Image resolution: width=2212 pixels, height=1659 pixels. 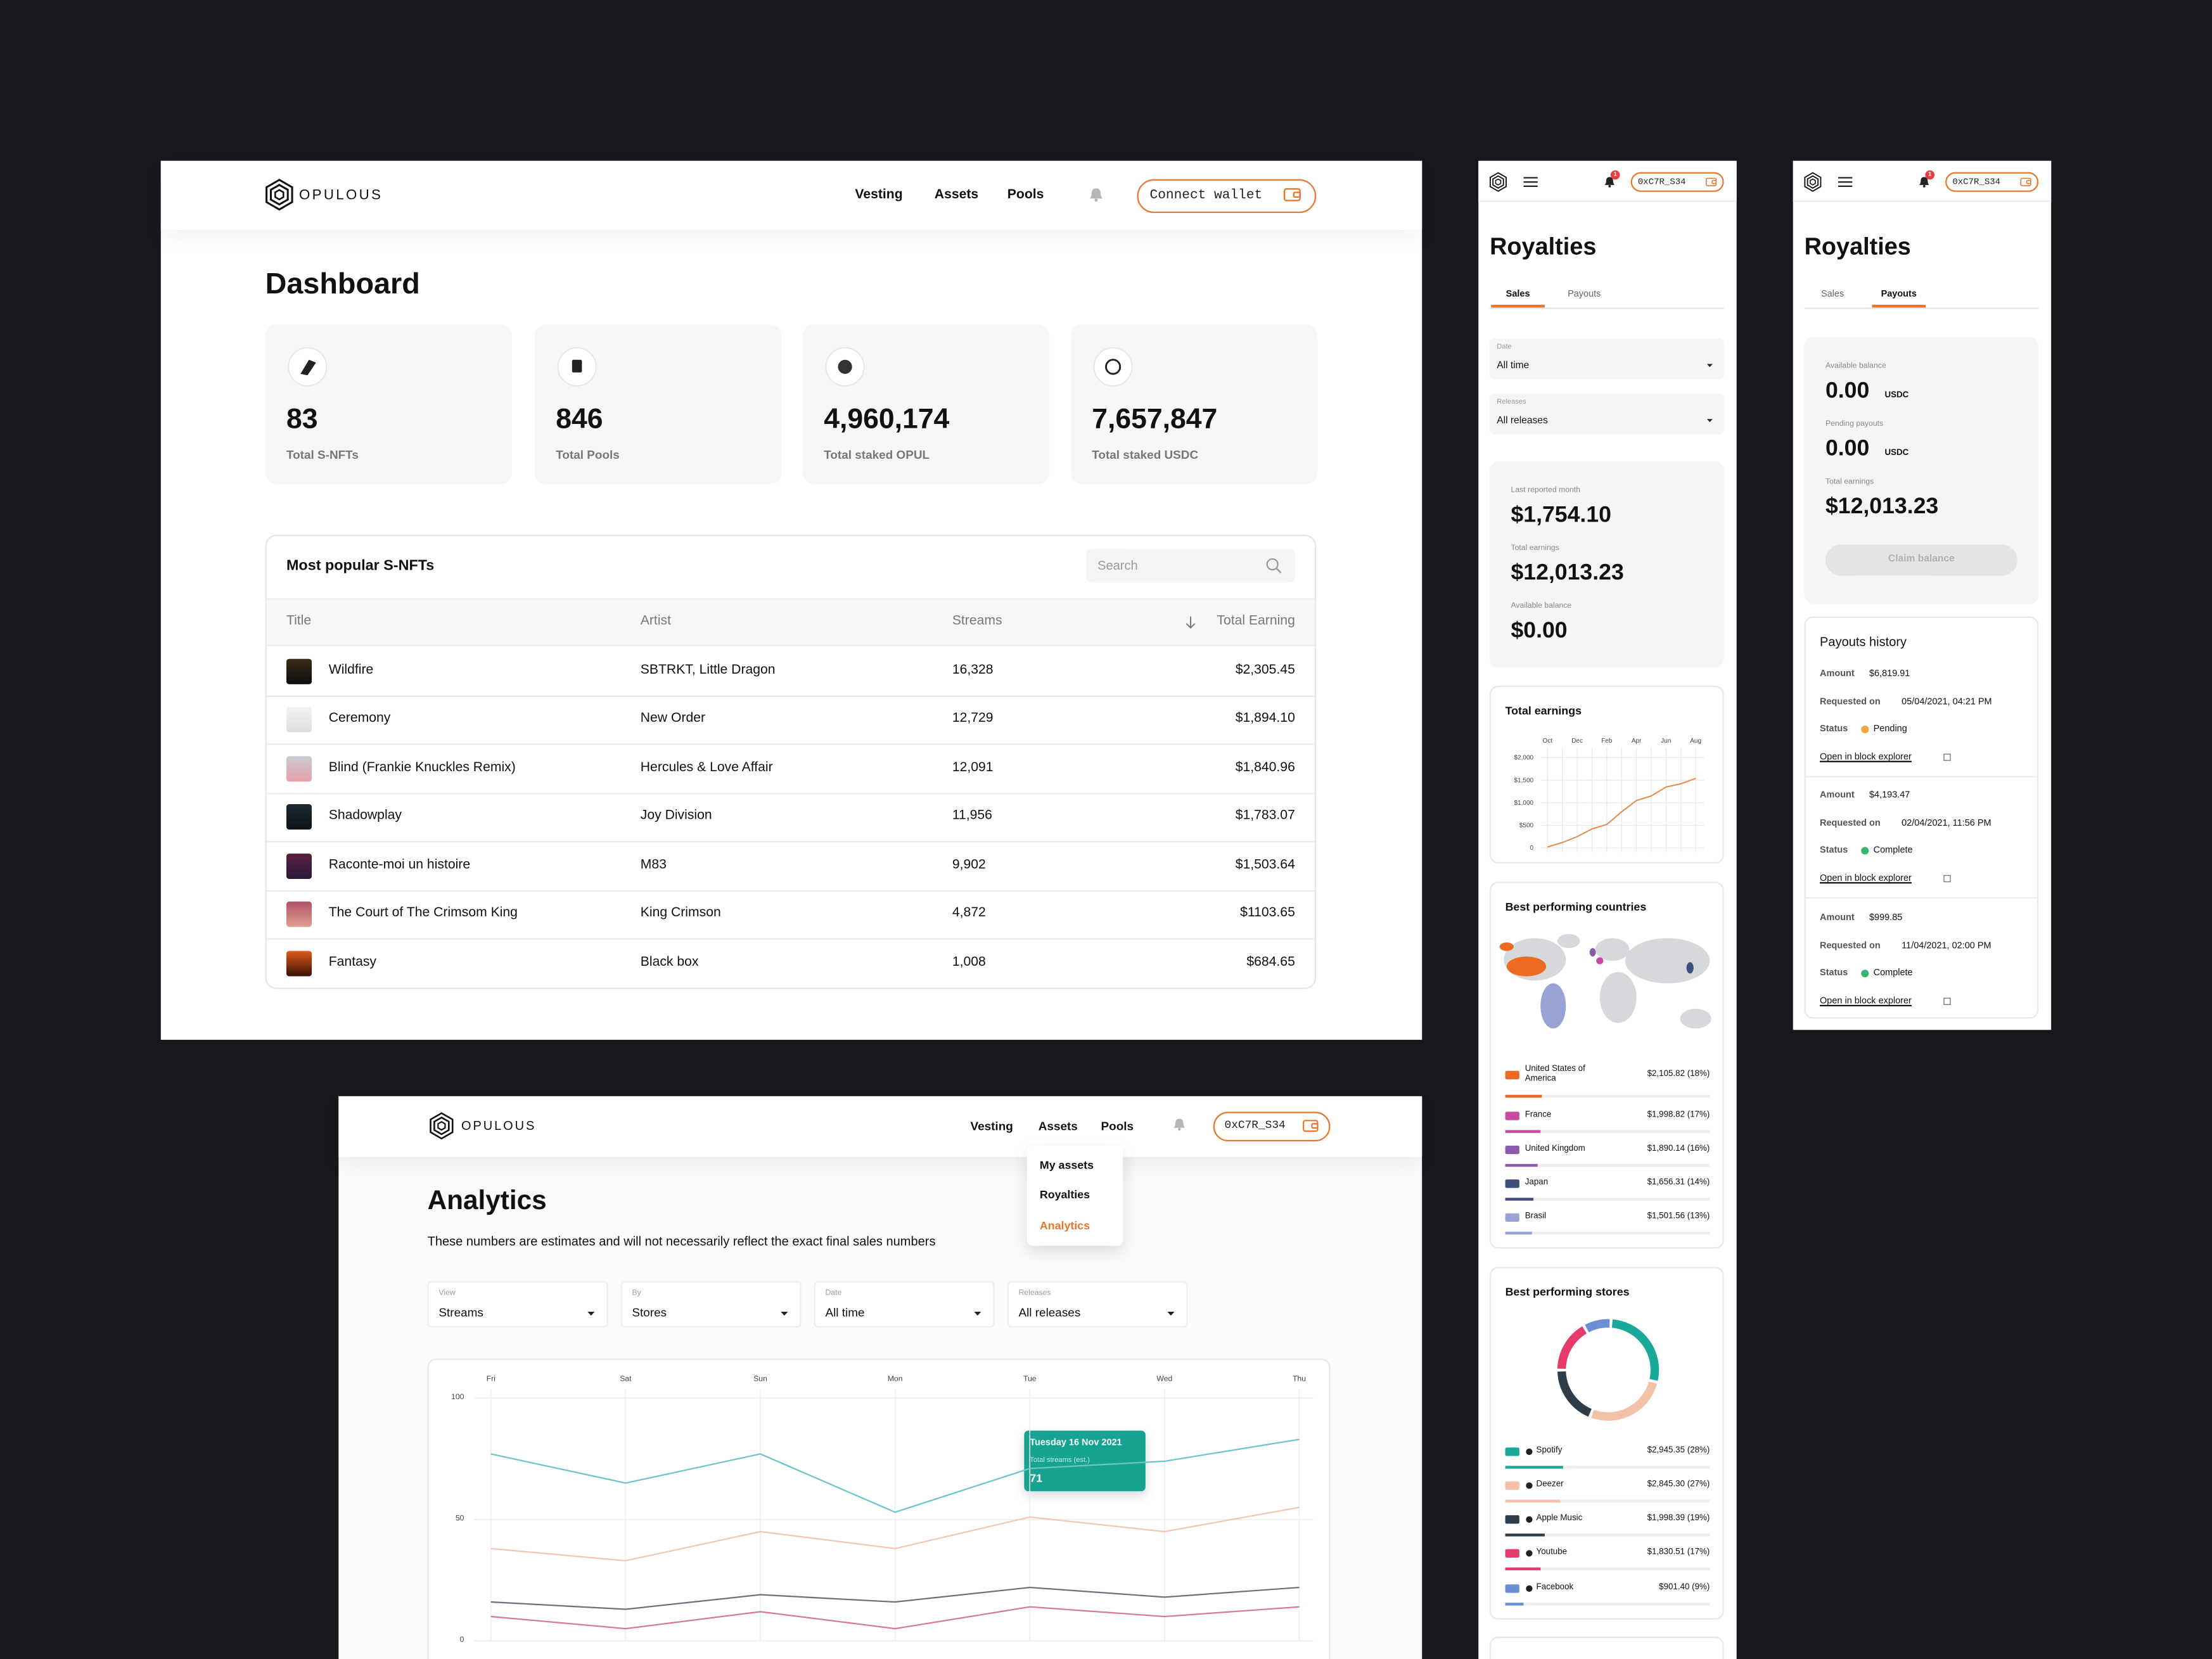 I want to click on filter-label: Releases, so click(x=1511, y=402).